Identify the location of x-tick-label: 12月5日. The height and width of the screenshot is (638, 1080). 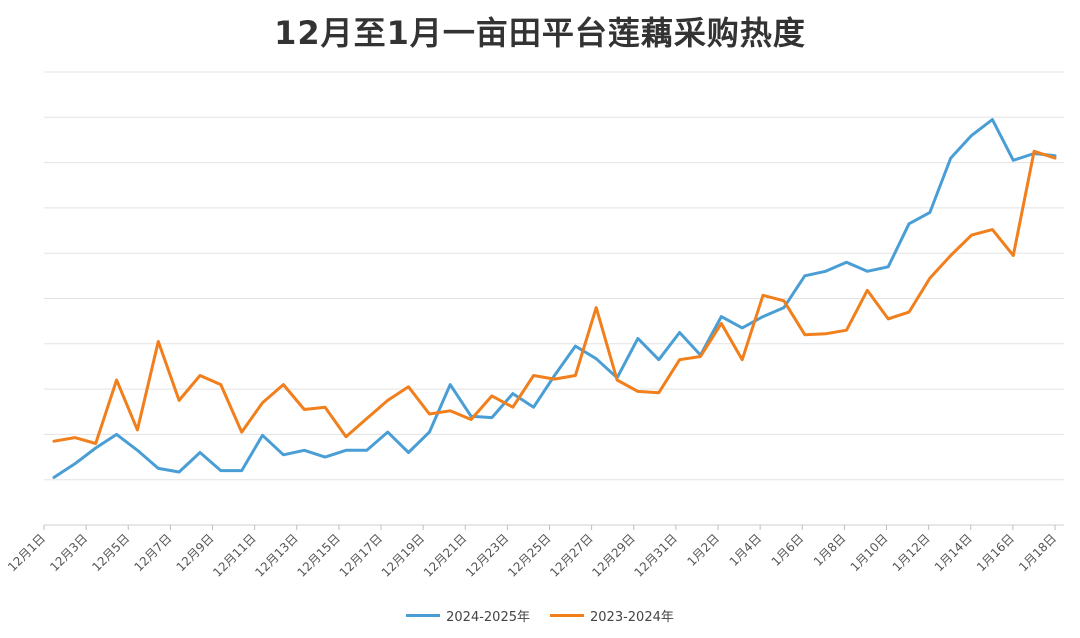
(110, 552).